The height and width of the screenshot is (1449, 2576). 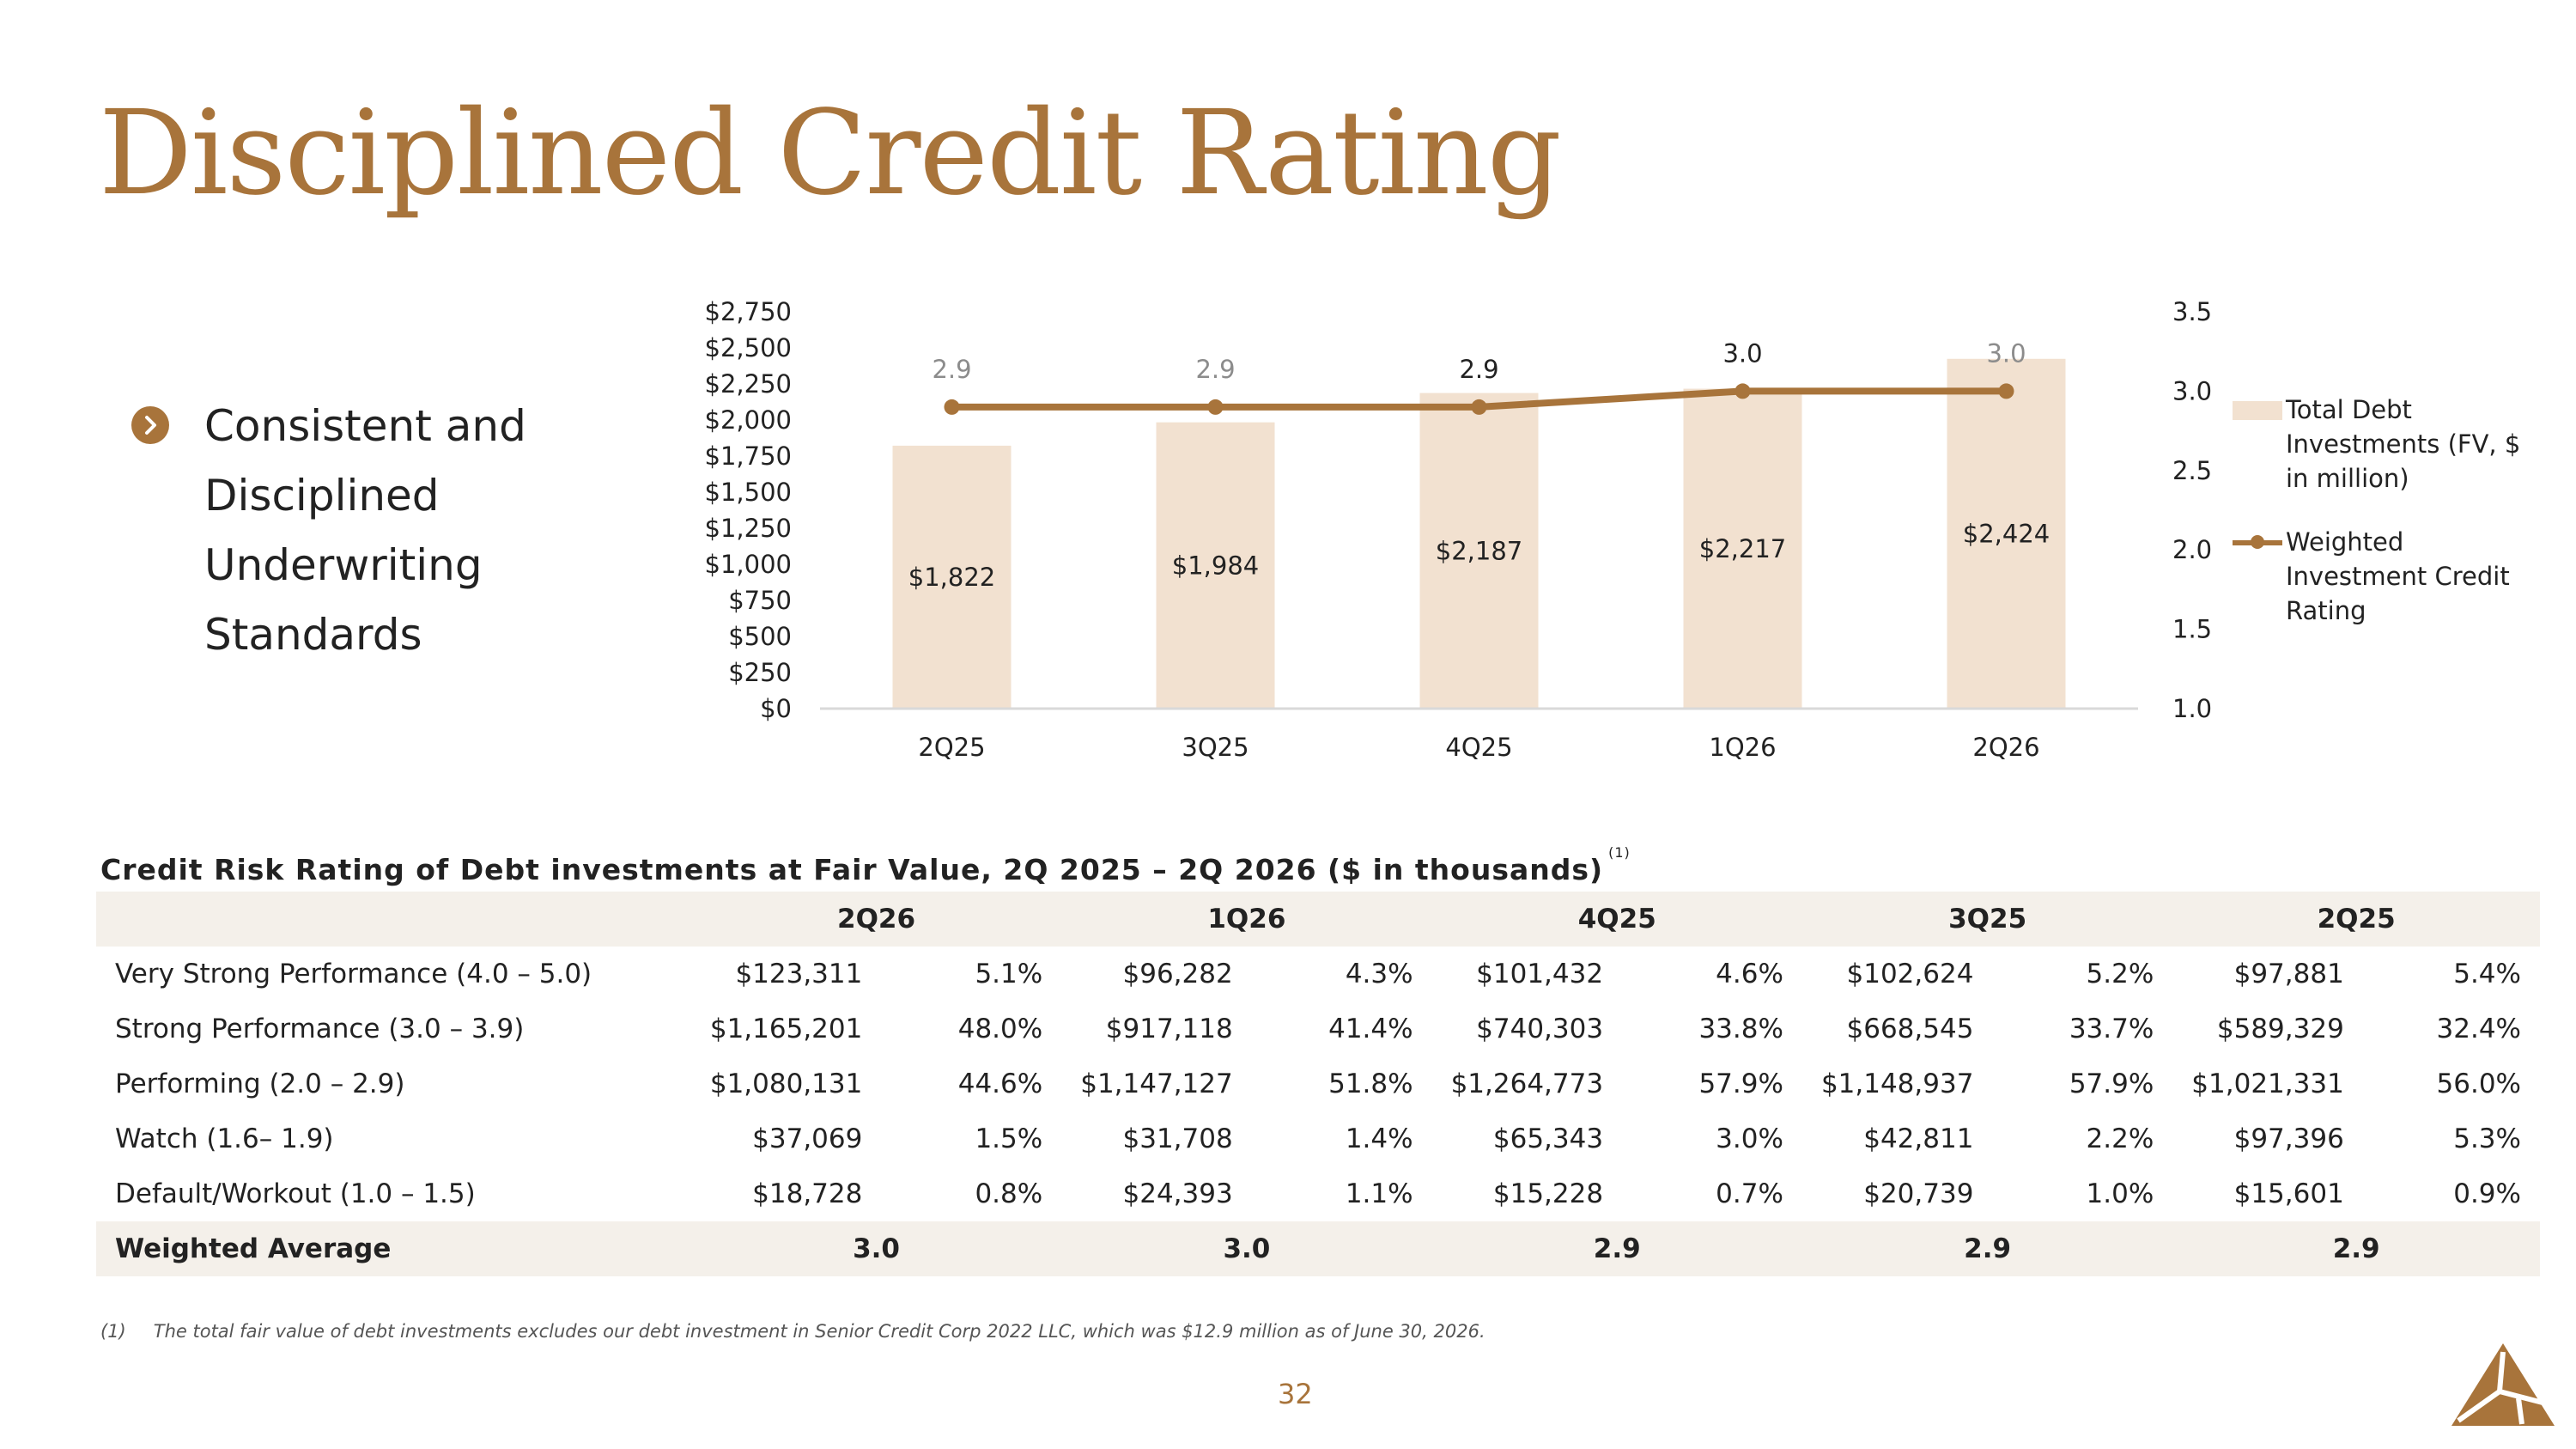 I want to click on percent-cell: 0.8%, so click(x=1009, y=1193).